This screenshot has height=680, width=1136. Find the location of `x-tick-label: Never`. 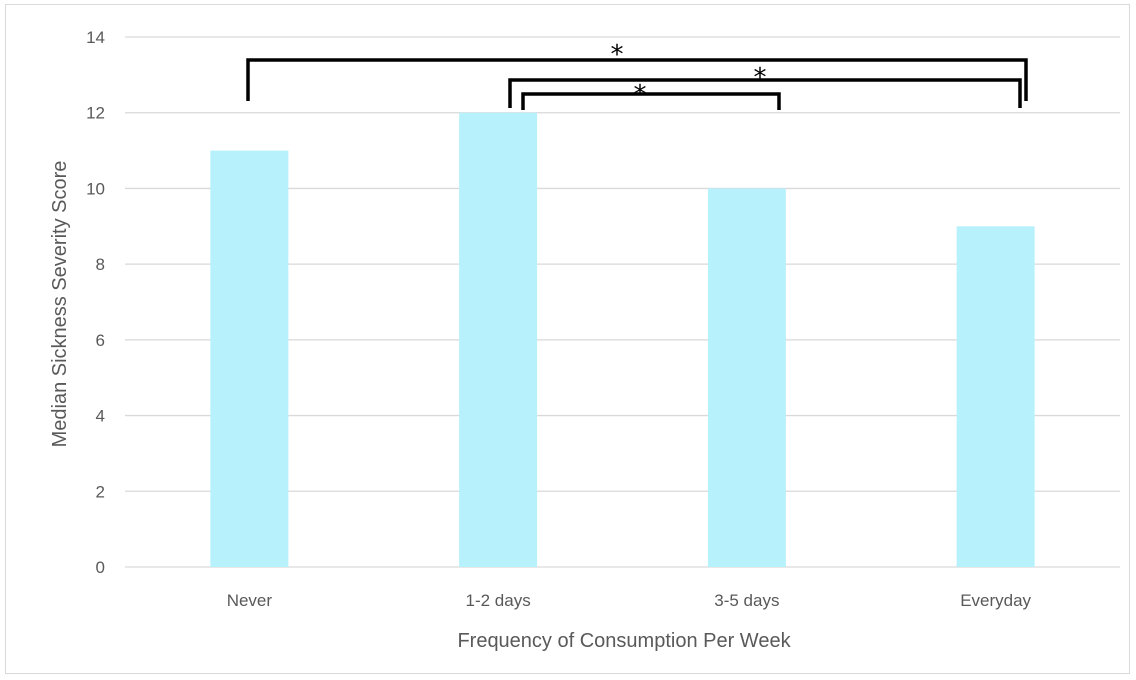

x-tick-label: Never is located at coordinates (250, 600).